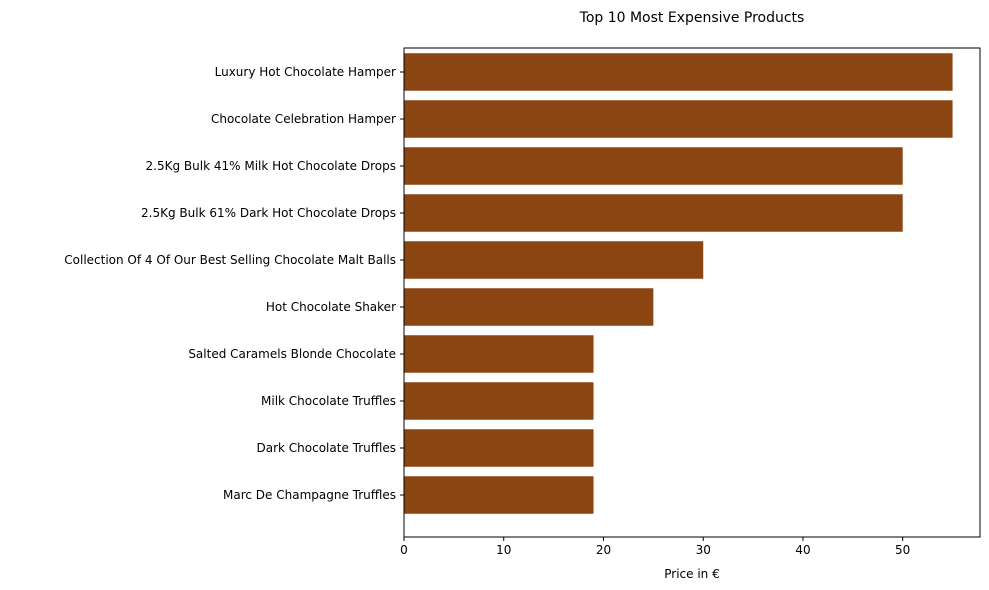  Describe the element at coordinates (327, 448) in the screenshot. I see `y-tick-label-8: Dark Chocolate Truffles` at that location.